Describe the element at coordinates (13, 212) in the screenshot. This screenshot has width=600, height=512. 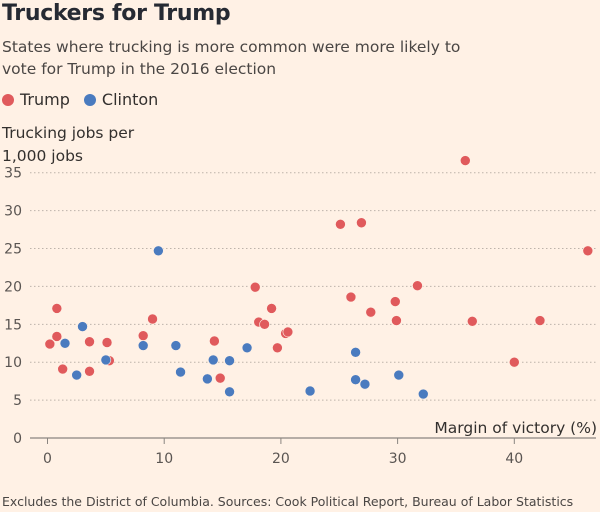
I see `y-tick-label: 30` at that location.